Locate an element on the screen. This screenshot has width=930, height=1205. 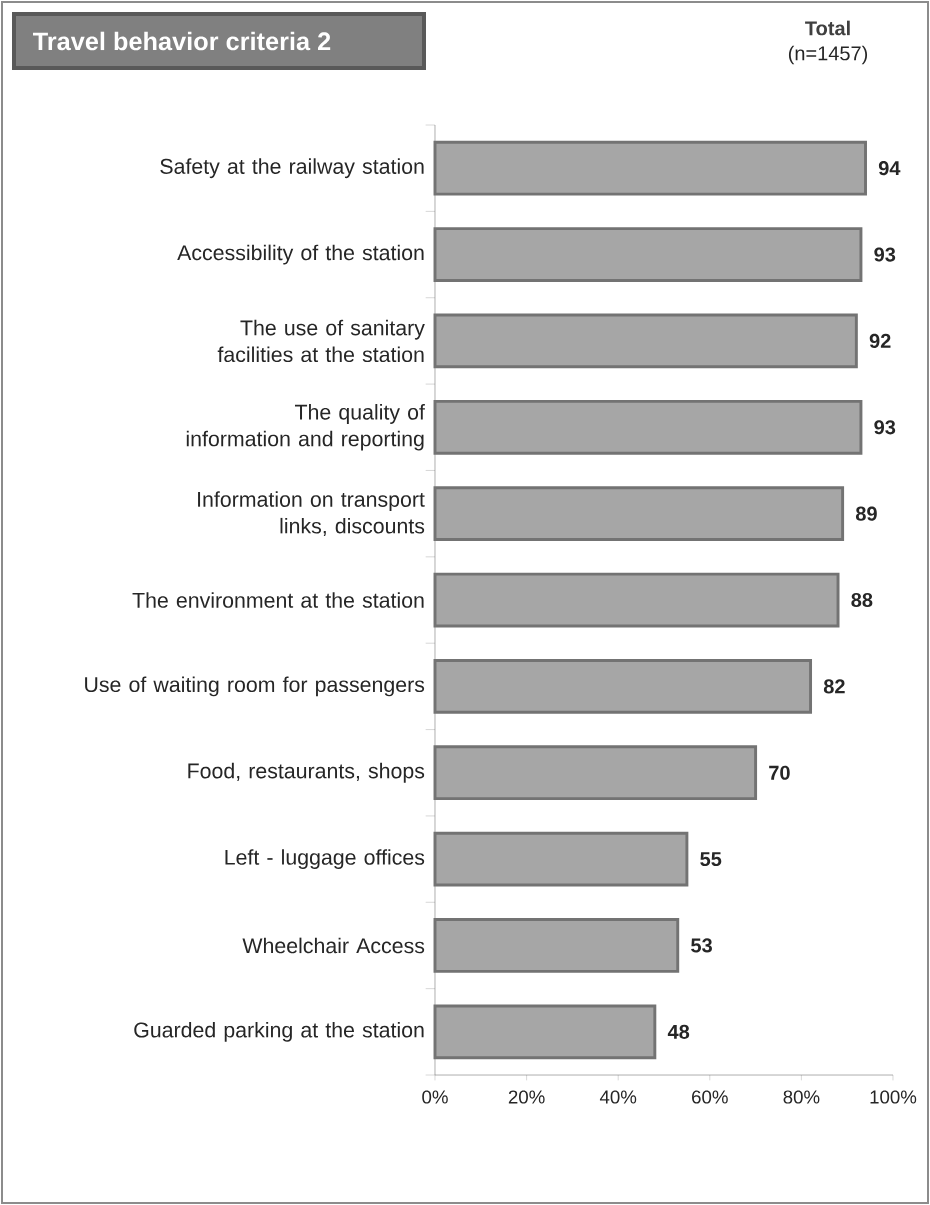
data-label: 48 is located at coordinates (678, 1031).